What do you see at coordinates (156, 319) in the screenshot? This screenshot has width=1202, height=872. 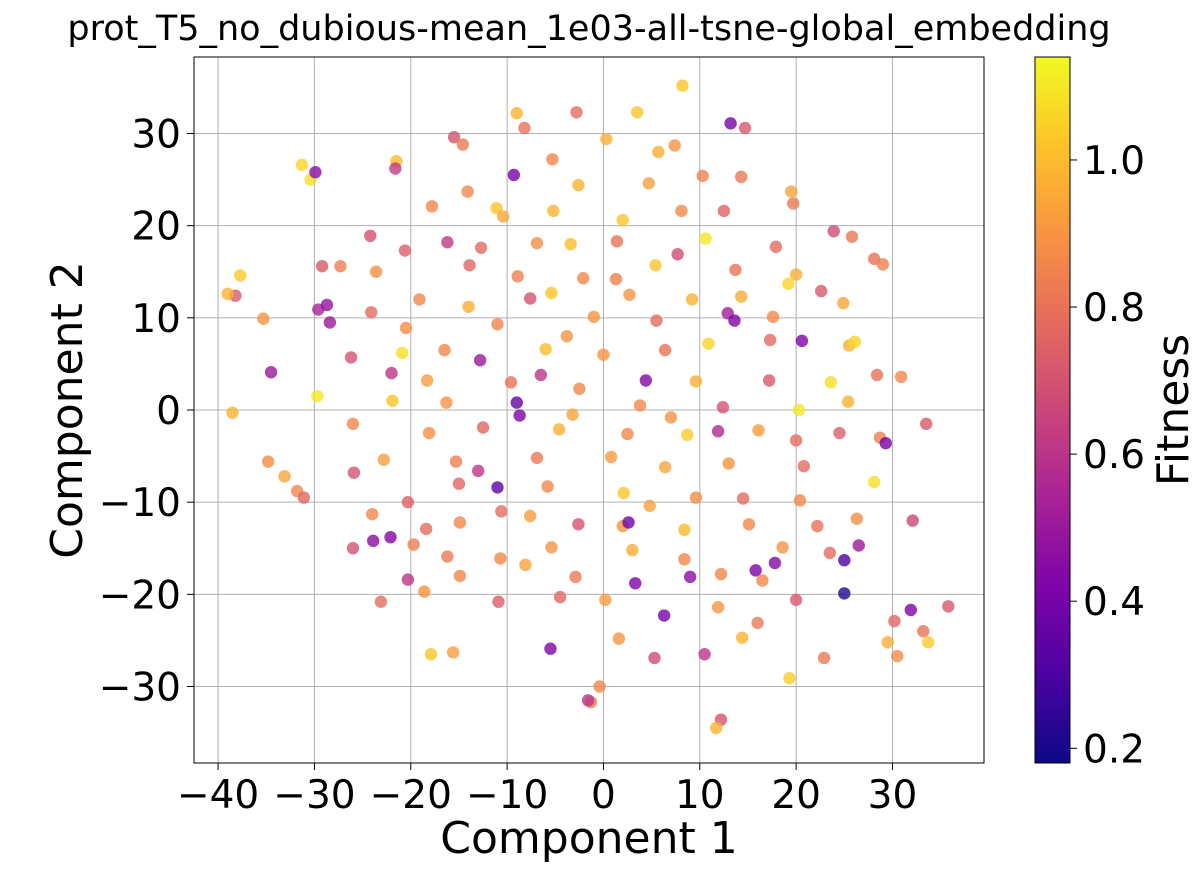 I see `y-tick-label: 10` at bounding box center [156, 319].